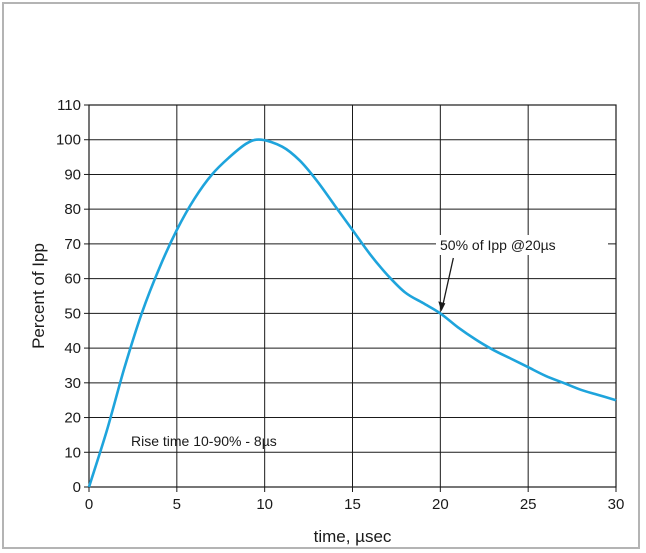  What do you see at coordinates (352, 504) in the screenshot?
I see `x-tick-label: 15` at bounding box center [352, 504].